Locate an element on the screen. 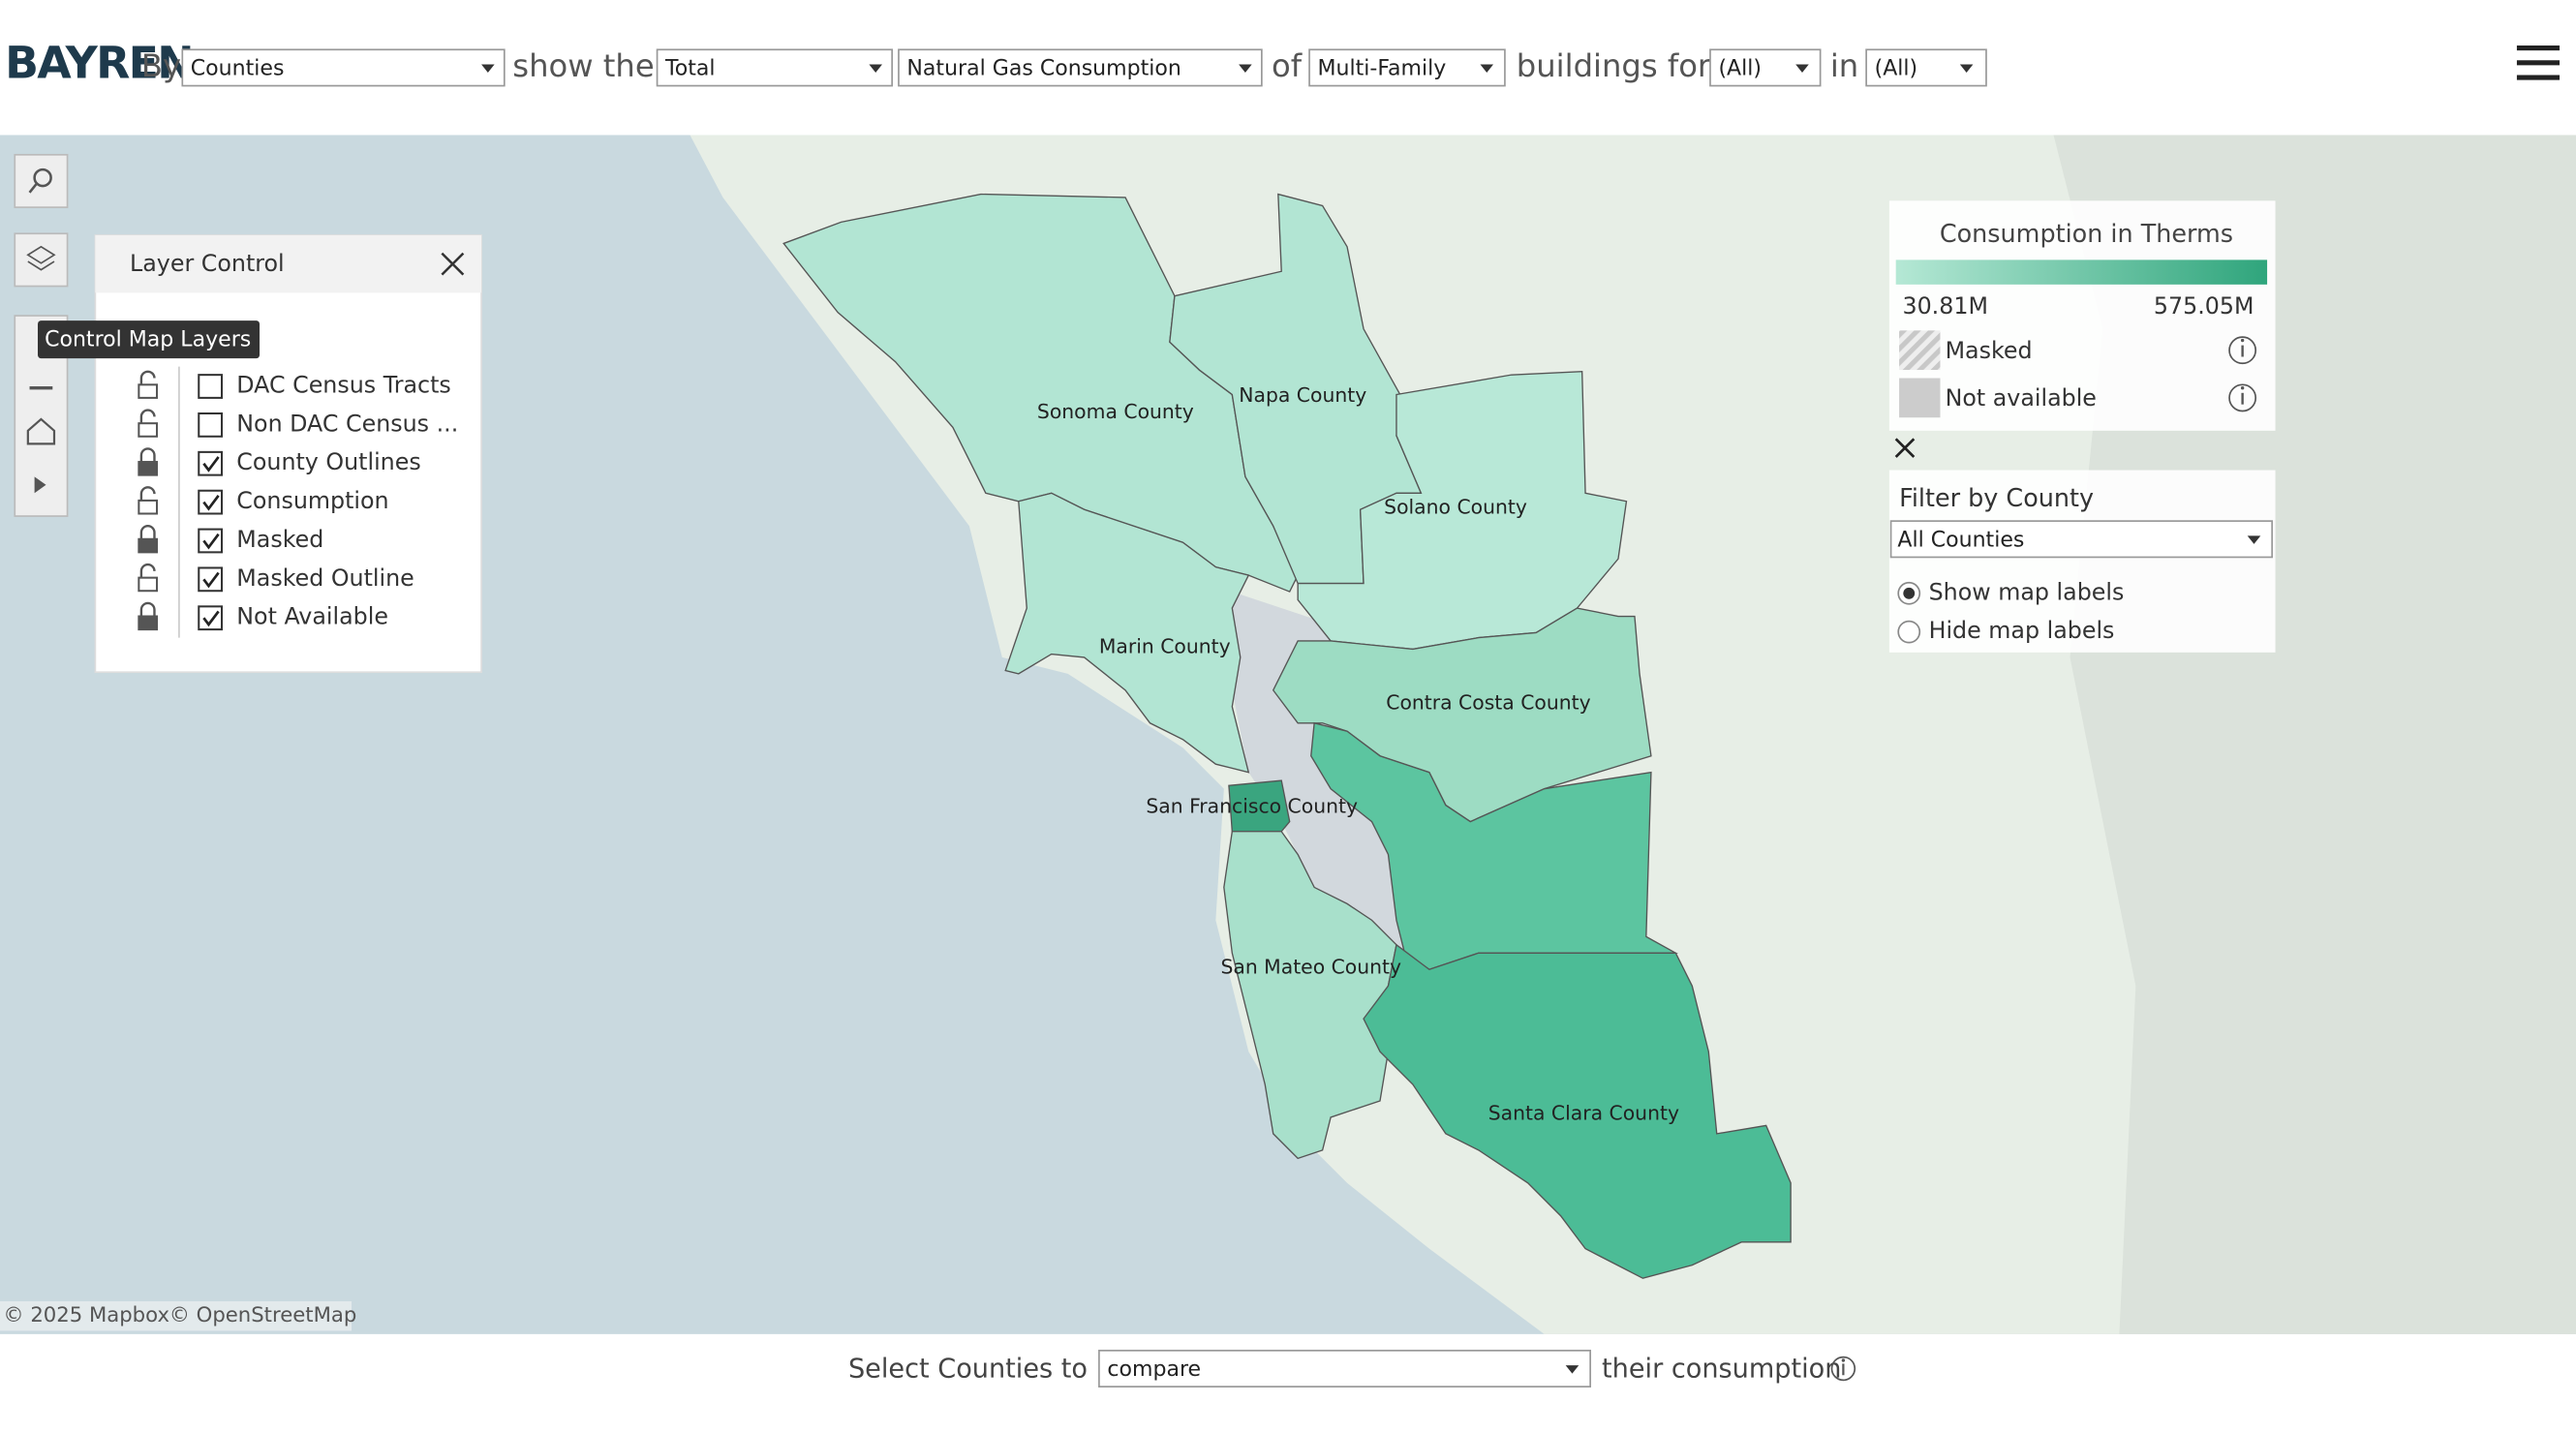  county-label: Solano County is located at coordinates (1455, 507).